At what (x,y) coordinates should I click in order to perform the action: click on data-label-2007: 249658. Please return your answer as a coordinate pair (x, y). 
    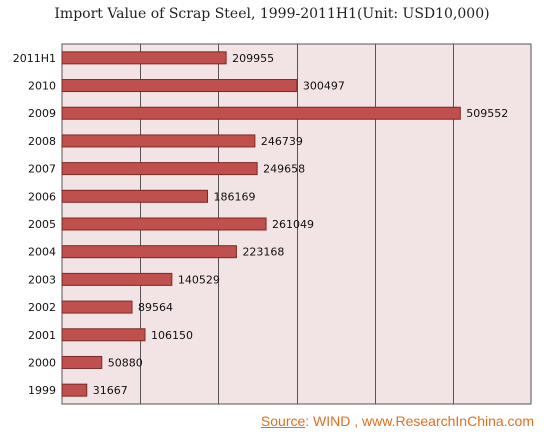
    Looking at the image, I should click on (284, 169).